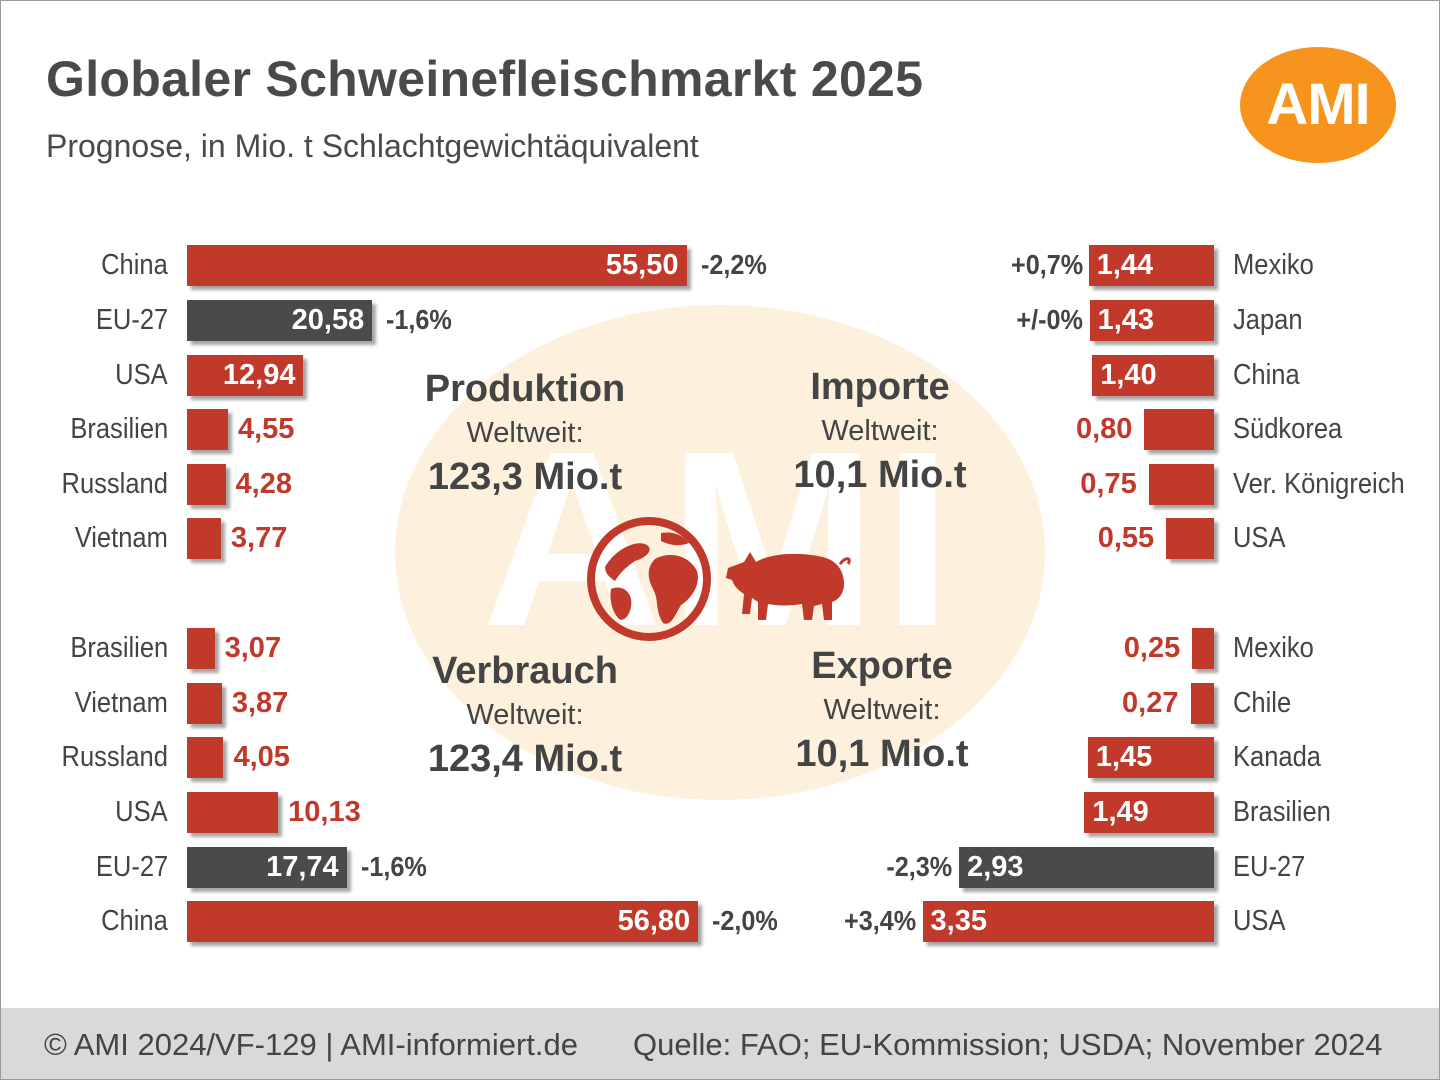  What do you see at coordinates (1150, 703) in the screenshot?
I see `exporte-value-label: 0,27` at bounding box center [1150, 703].